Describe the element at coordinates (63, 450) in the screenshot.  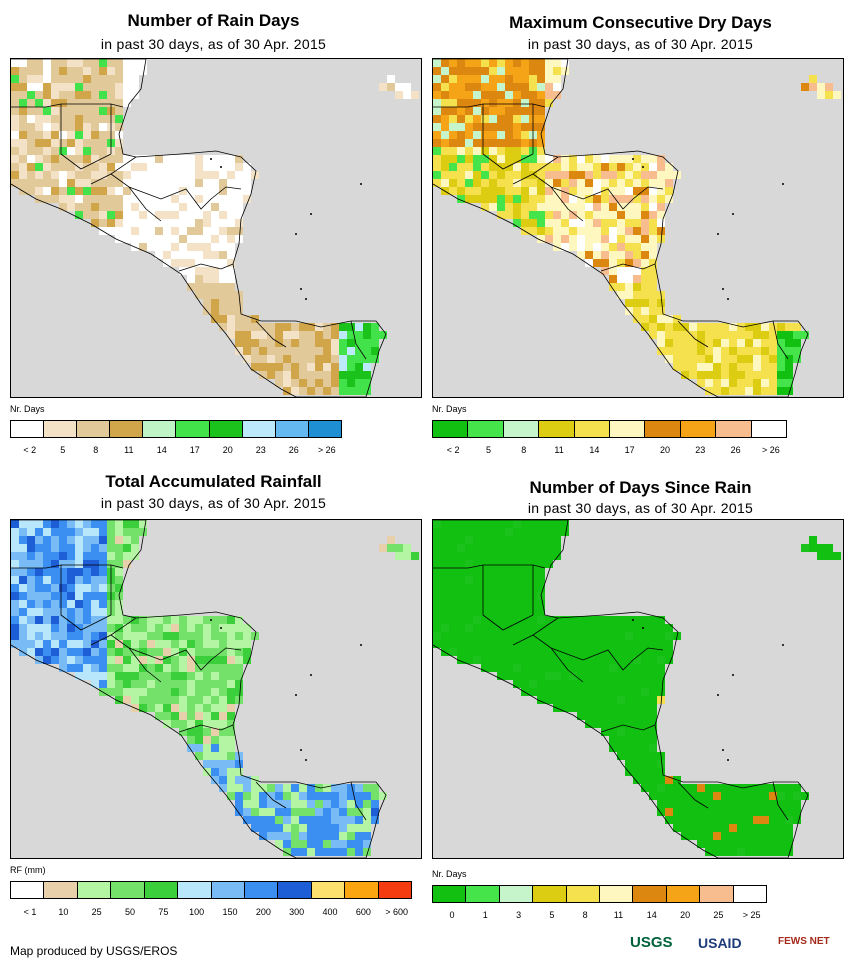
I see `legend-tick-label: 5` at that location.